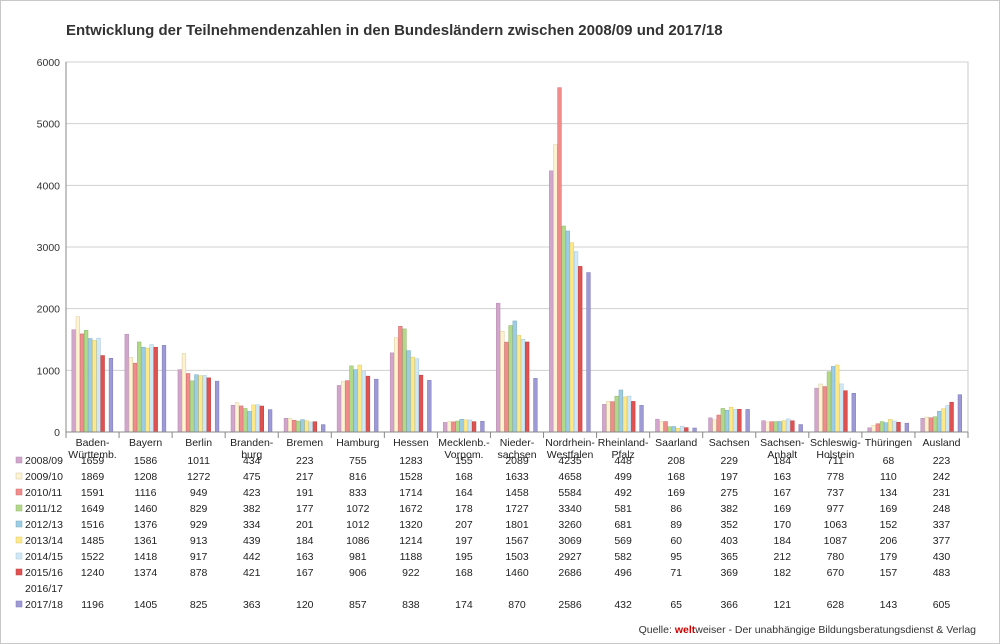 Image resolution: width=1000 pixels, height=644 pixels. I want to click on data-label: 1374, so click(146, 573).